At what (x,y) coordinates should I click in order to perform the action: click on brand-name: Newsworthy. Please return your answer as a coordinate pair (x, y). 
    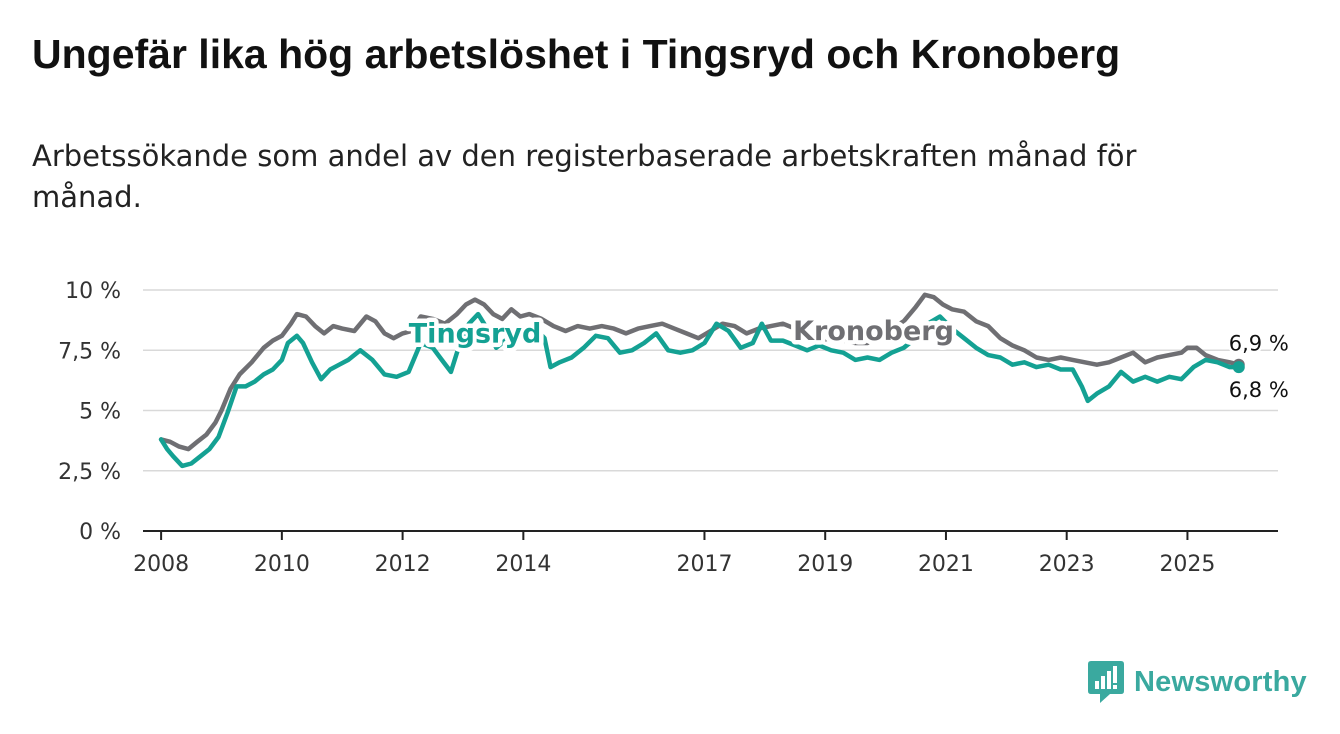
    Looking at the image, I should click on (1220, 681).